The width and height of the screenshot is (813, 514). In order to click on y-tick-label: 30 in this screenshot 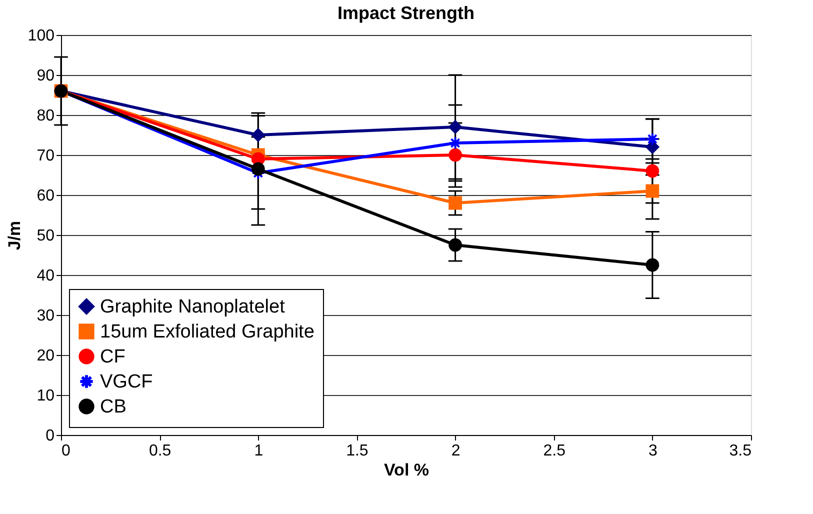, I will do `click(45, 316)`.